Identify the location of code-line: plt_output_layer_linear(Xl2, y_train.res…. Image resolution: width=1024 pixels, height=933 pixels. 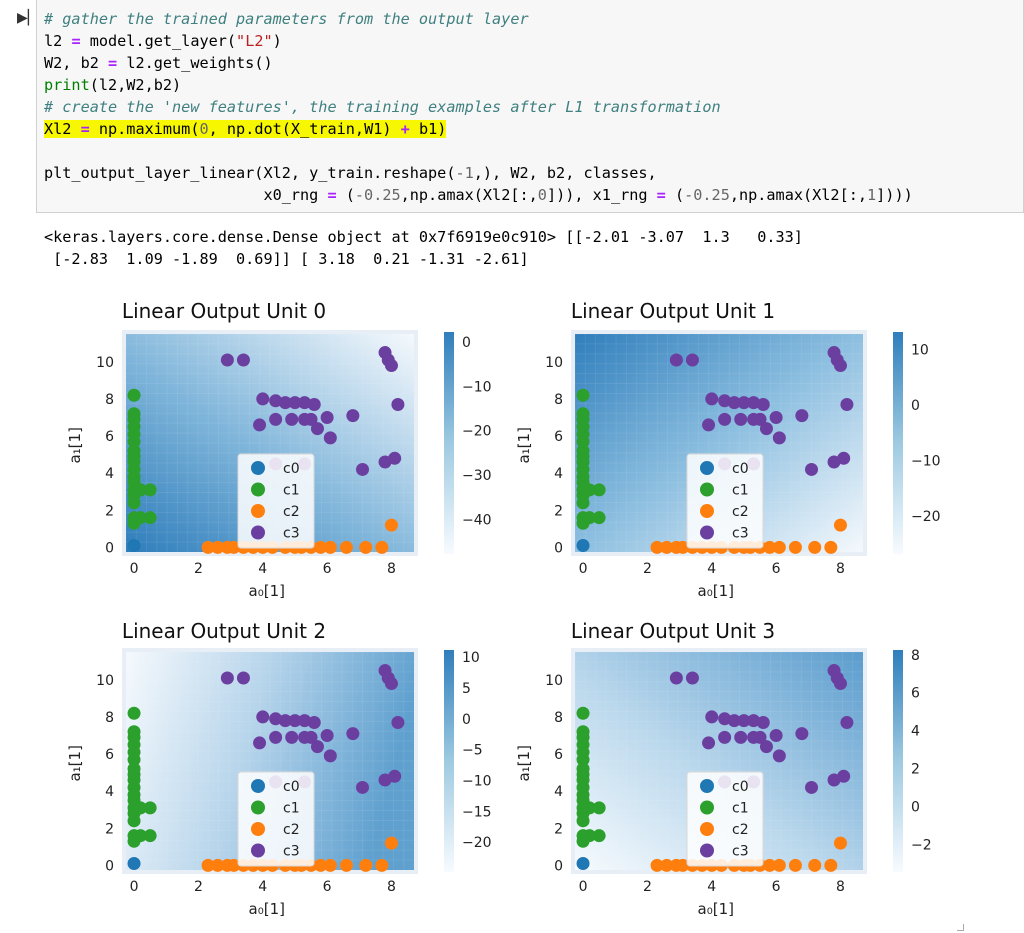
(350, 173).